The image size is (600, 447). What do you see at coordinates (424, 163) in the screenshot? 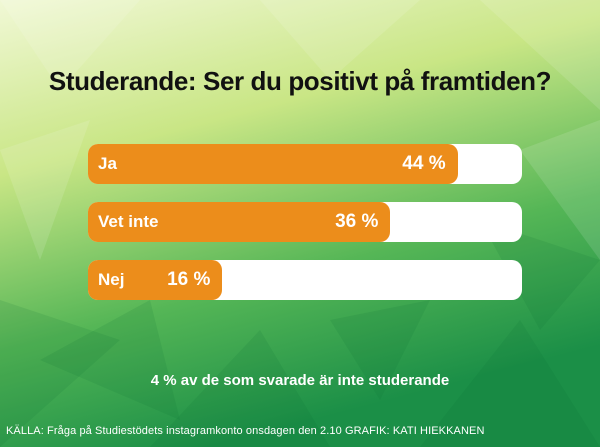
I see `bar-value-ja: 44 %` at bounding box center [424, 163].